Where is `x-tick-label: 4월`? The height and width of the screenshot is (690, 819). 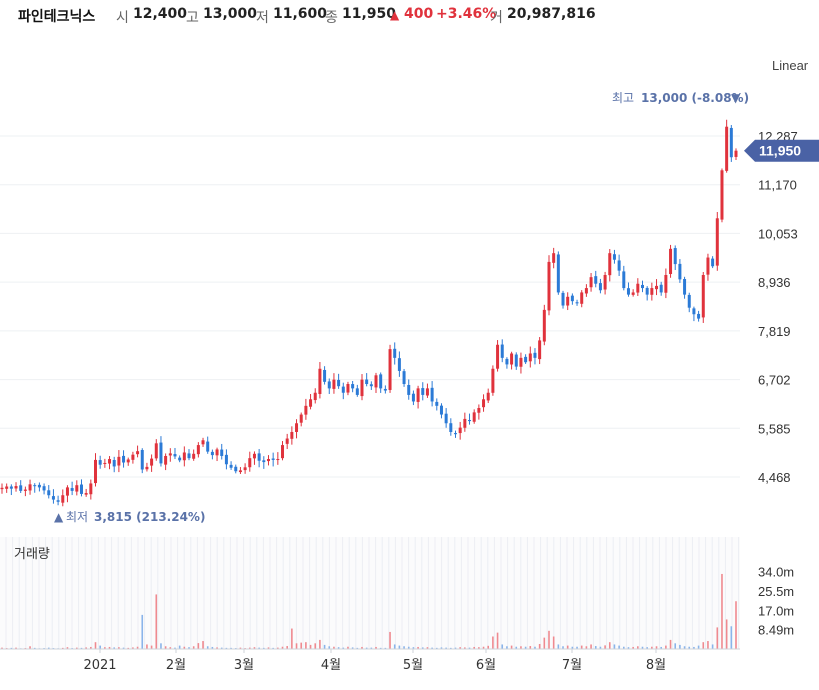 x-tick-label: 4월 is located at coordinates (331, 665).